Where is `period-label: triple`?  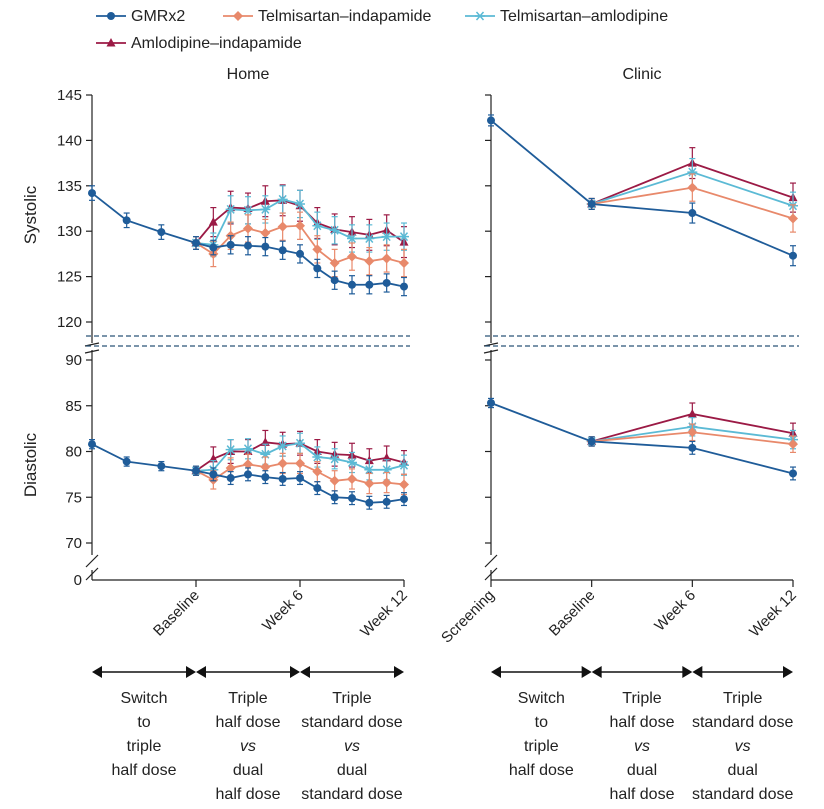
period-label: triple is located at coordinates (541, 746).